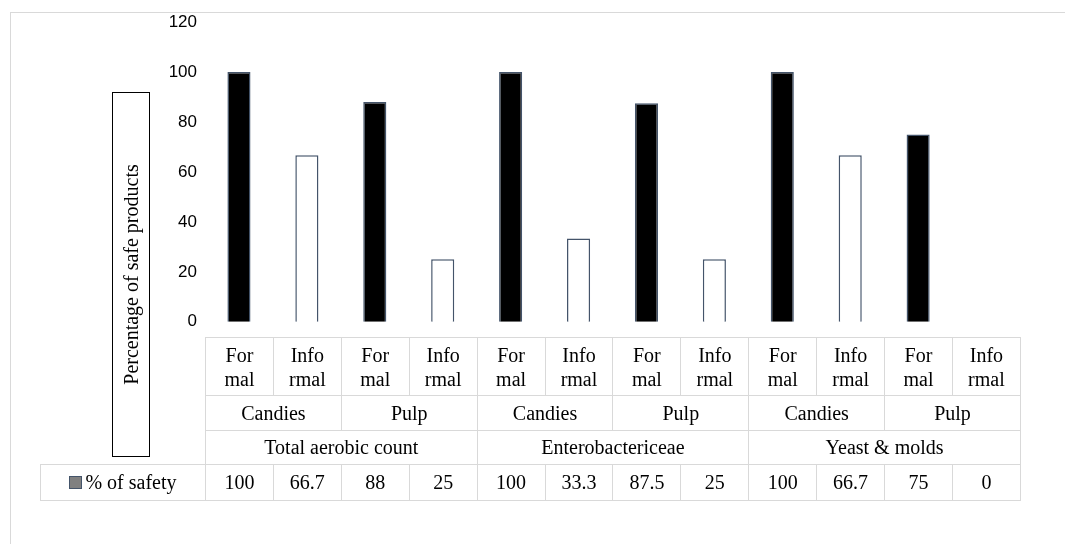  I want to click on data-label: 88, so click(375, 482).